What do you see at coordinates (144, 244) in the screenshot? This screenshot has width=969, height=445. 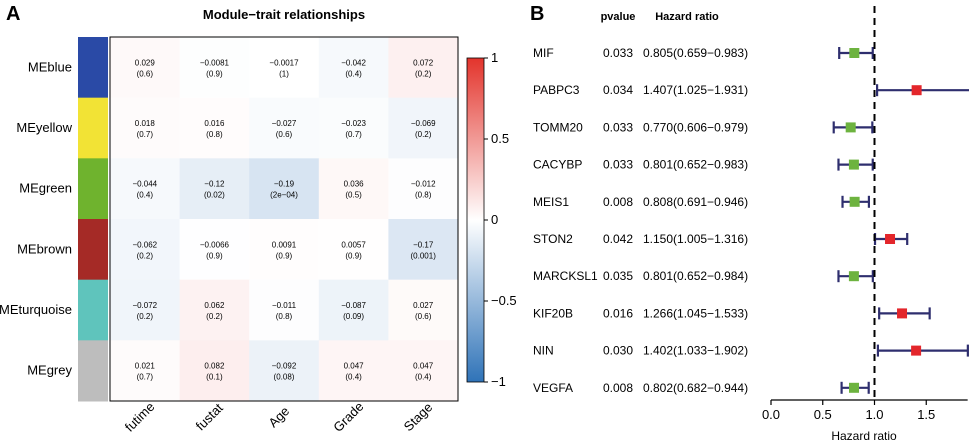 I see `cell-value-label: −0.062` at bounding box center [144, 244].